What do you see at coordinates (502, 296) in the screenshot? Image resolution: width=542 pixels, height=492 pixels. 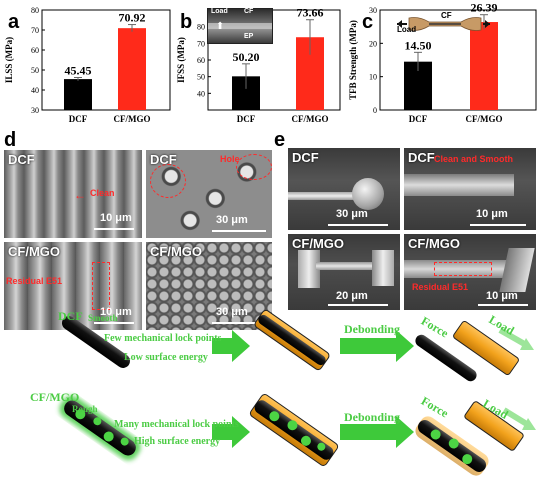 I see `sem-e4-scale: 10 μm` at bounding box center [502, 296].